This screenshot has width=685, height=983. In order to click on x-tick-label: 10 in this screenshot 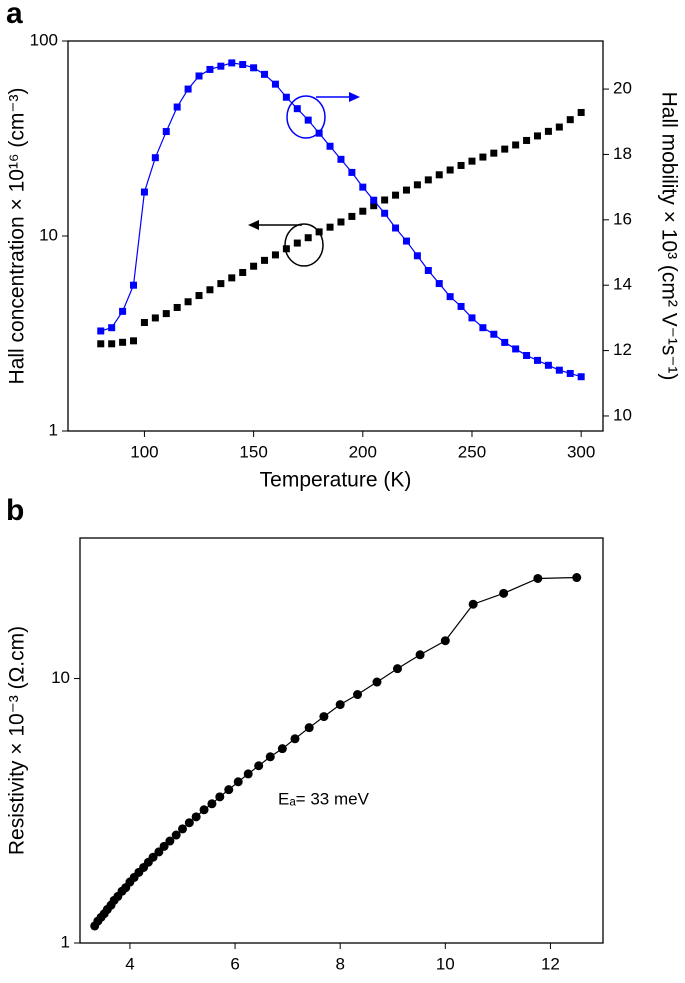, I will do `click(445, 963)`.